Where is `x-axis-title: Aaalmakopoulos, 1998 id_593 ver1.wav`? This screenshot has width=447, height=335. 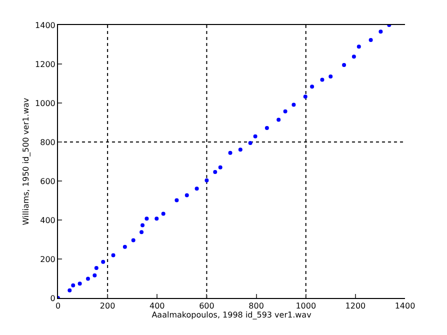
x-axis-title: Aaalmakopoulos, 1998 id_593 ver1.wav is located at coordinates (232, 315).